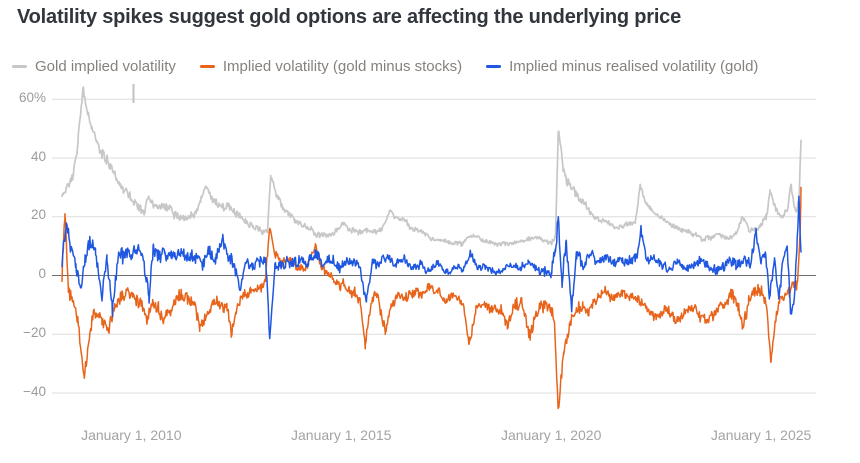  I want to click on x-axis-tick-label: January 1, 2015, so click(341, 435).